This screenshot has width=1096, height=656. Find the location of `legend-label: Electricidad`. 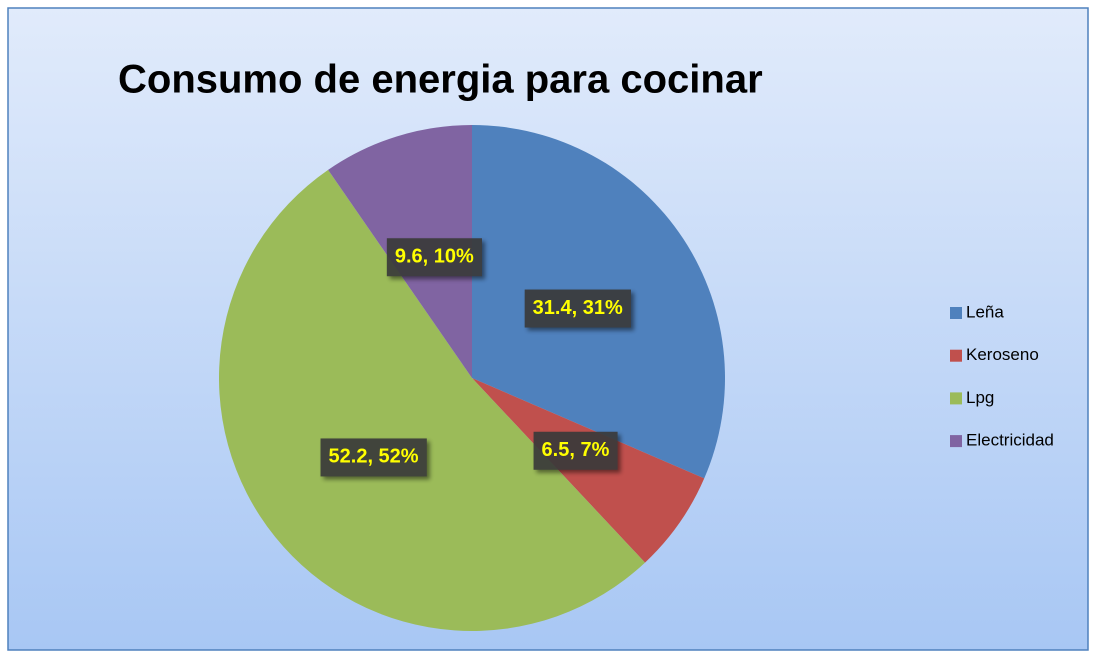

legend-label: Electricidad is located at coordinates (1010, 440).